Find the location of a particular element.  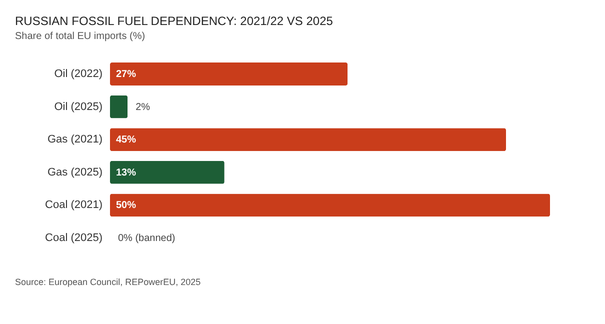

data-label: 27% is located at coordinates (126, 74).